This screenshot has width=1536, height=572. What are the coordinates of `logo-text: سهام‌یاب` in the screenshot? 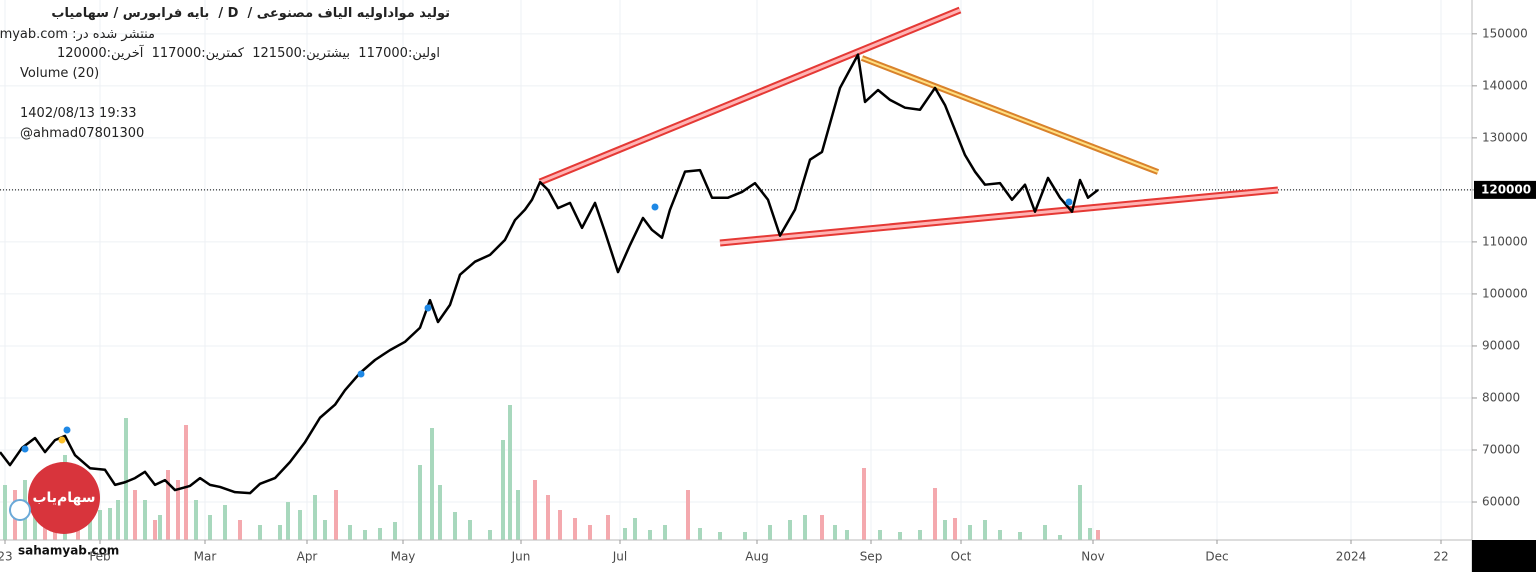 It's located at (63, 498).